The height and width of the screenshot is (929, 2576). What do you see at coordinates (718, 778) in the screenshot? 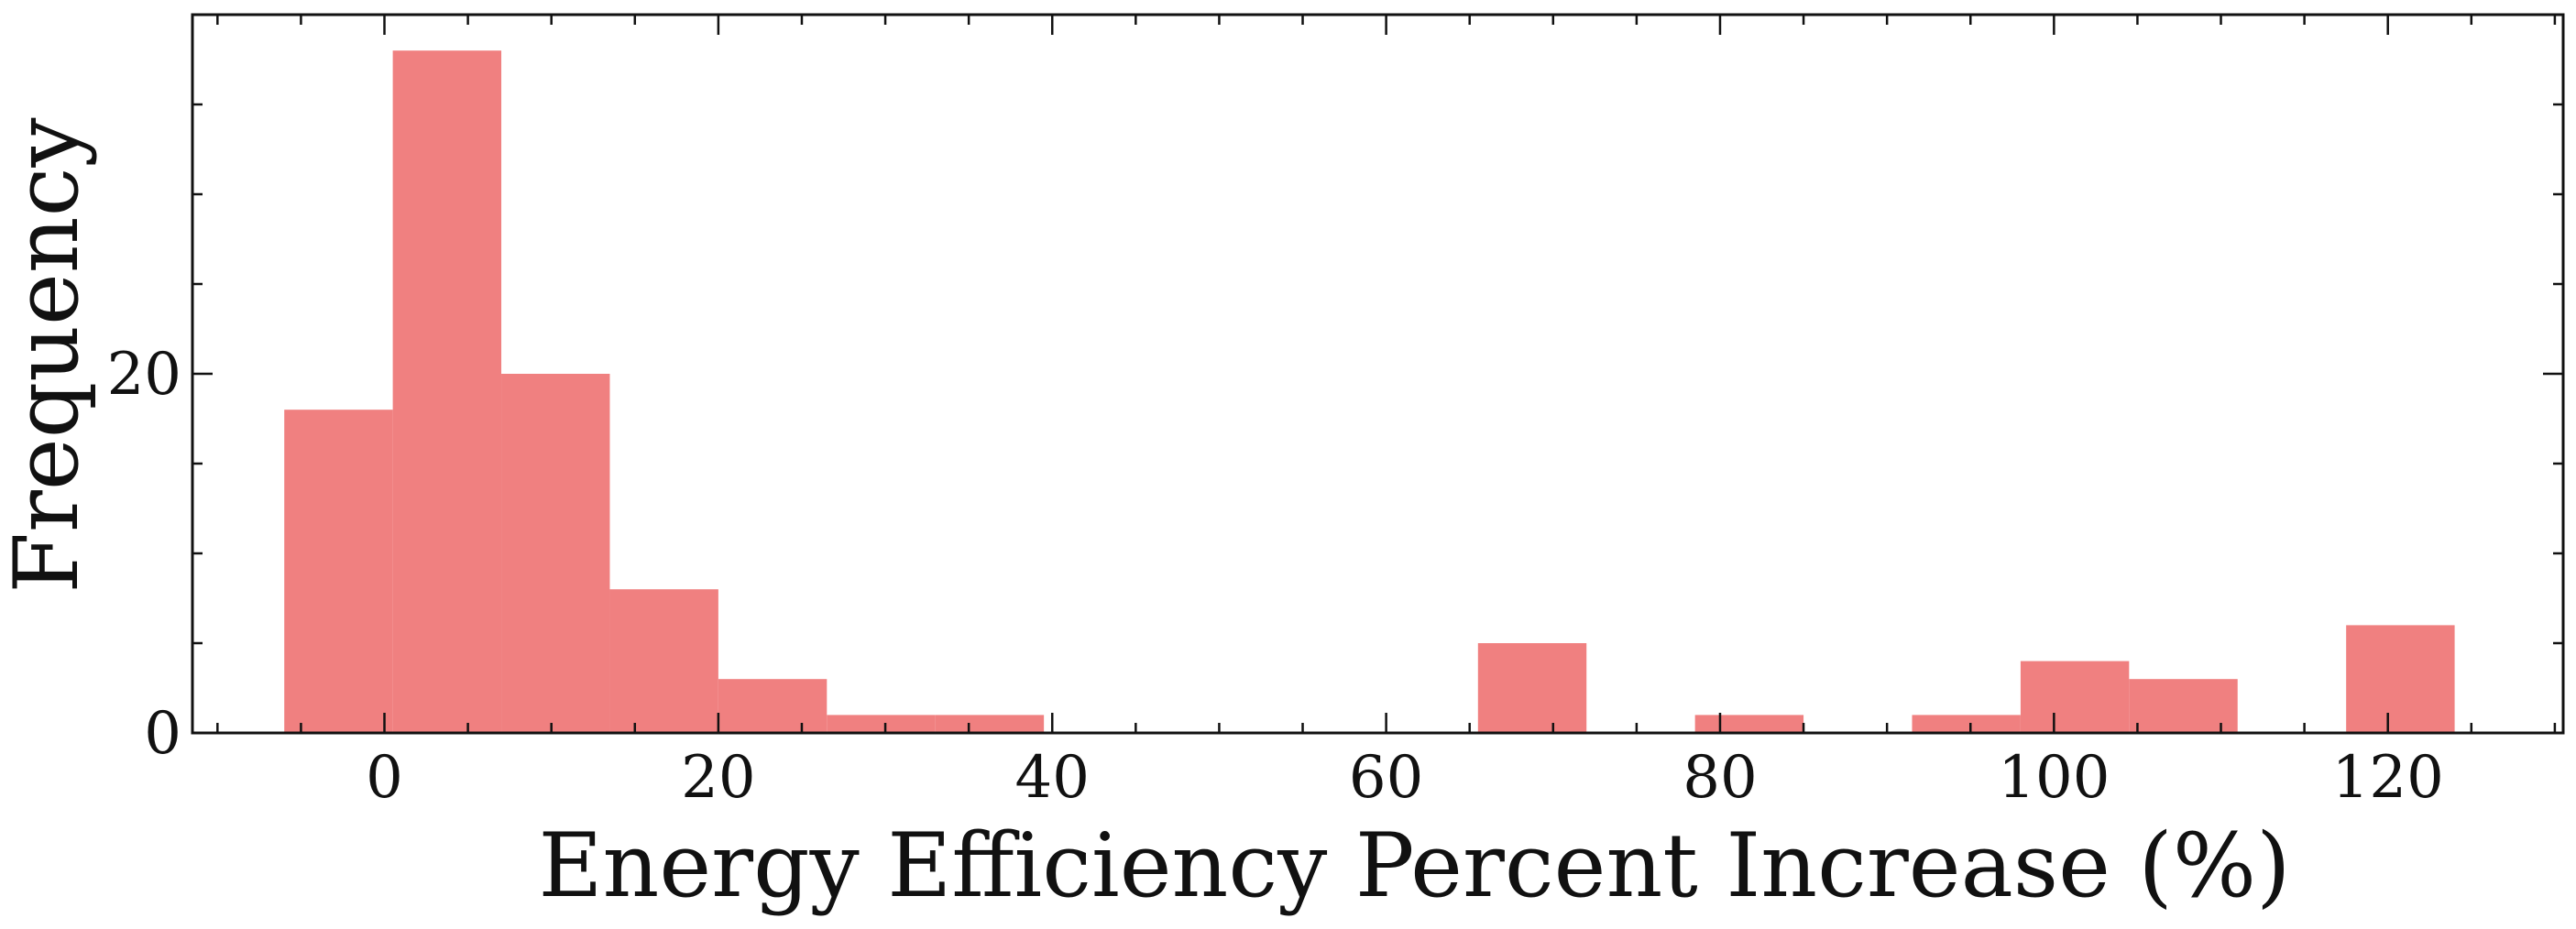
I see `x-tick-label: 20` at bounding box center [718, 778].